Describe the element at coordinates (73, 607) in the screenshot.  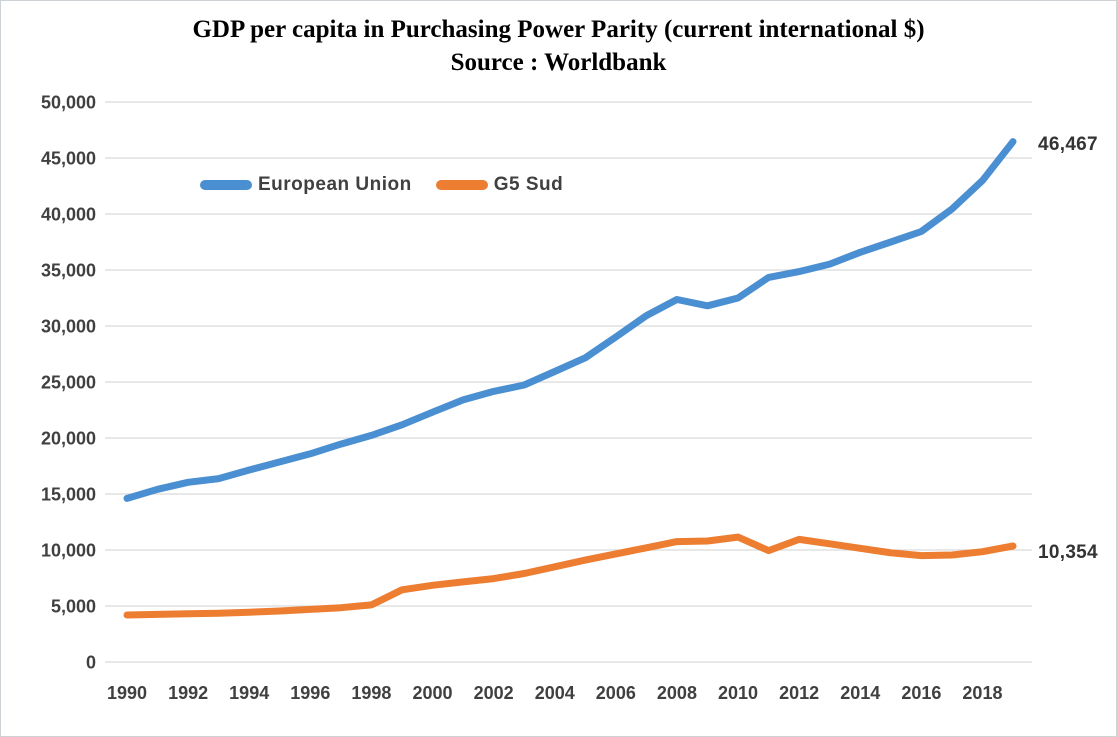
I see `y-axis-tick-label: 5,000` at that location.